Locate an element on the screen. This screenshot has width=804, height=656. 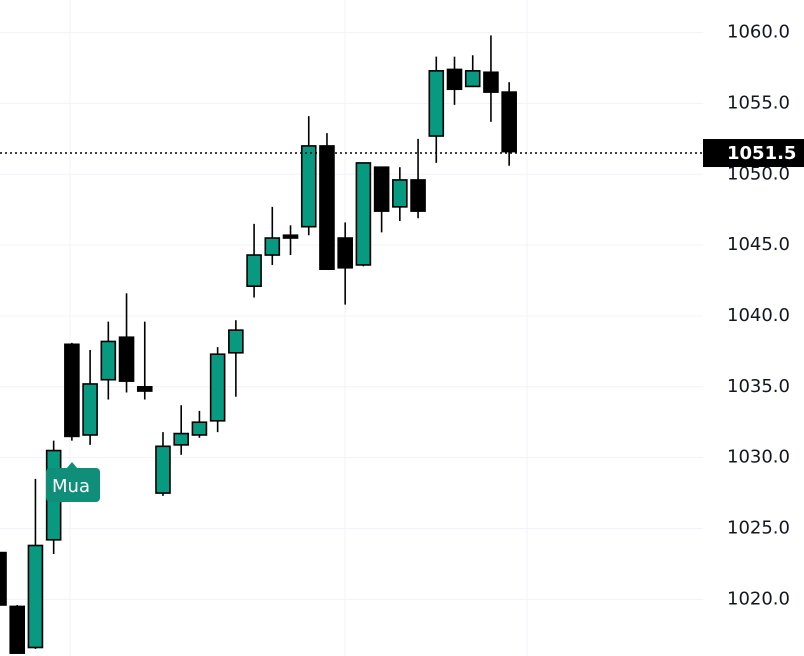
y-tick-label: 1020.0 is located at coordinates (758, 598).